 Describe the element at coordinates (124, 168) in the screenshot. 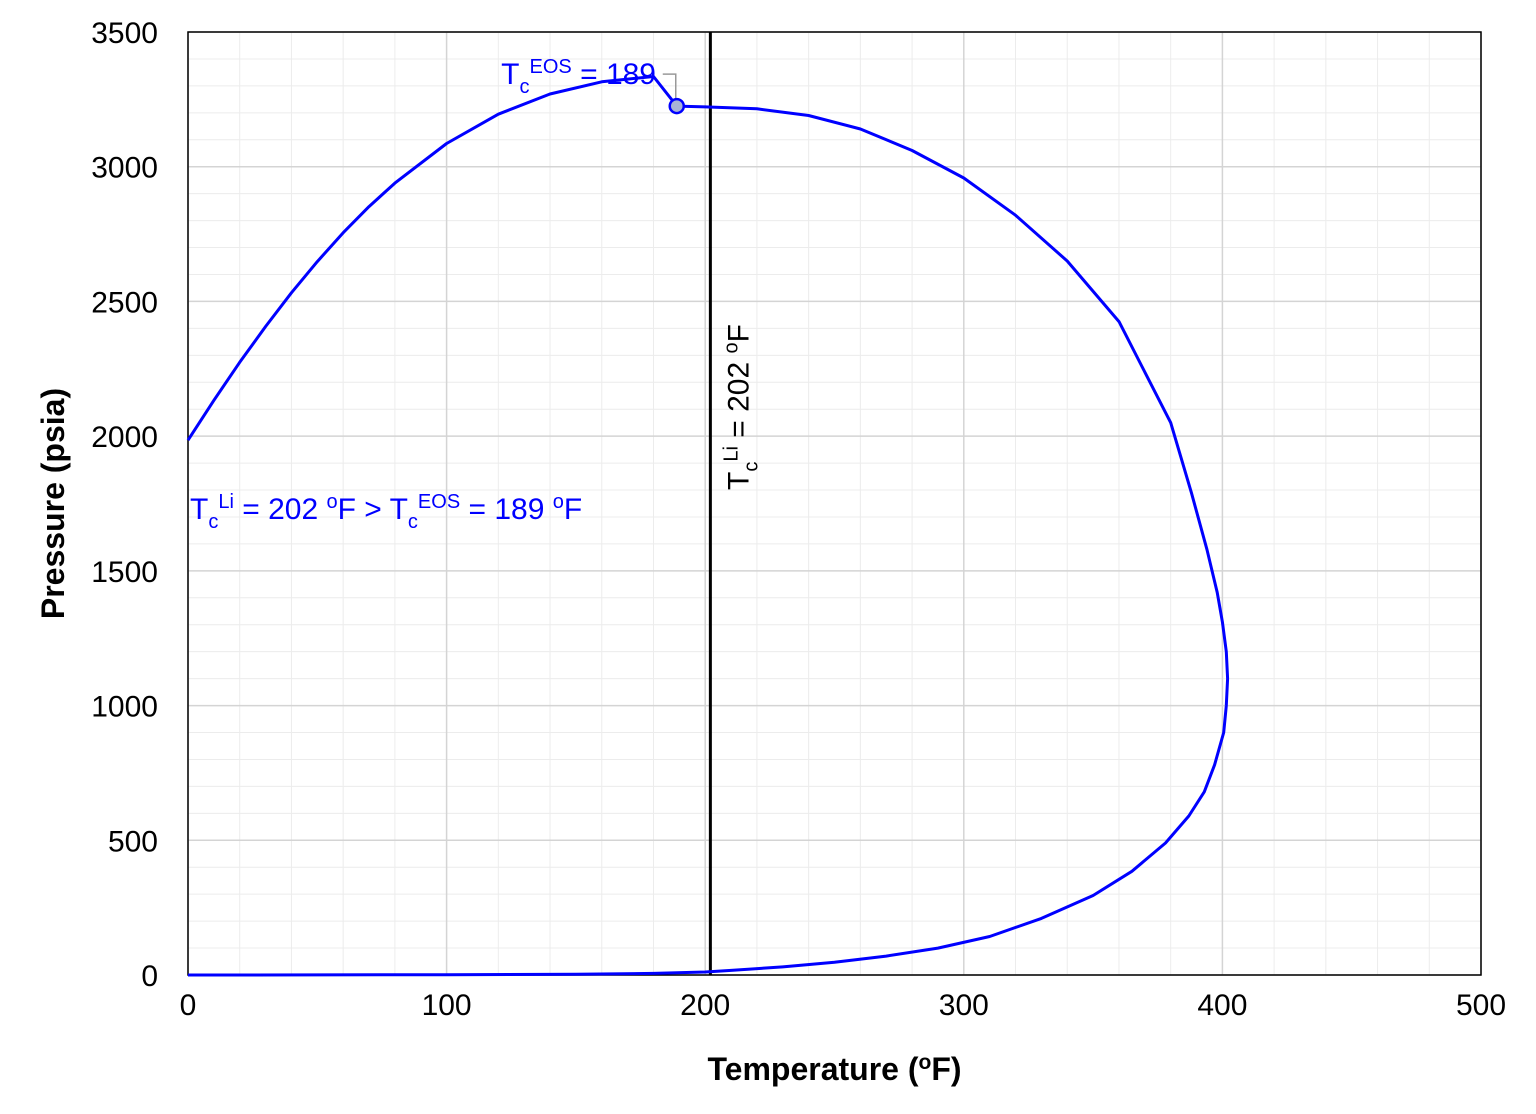

I see `y-tick-label: 3000` at that location.